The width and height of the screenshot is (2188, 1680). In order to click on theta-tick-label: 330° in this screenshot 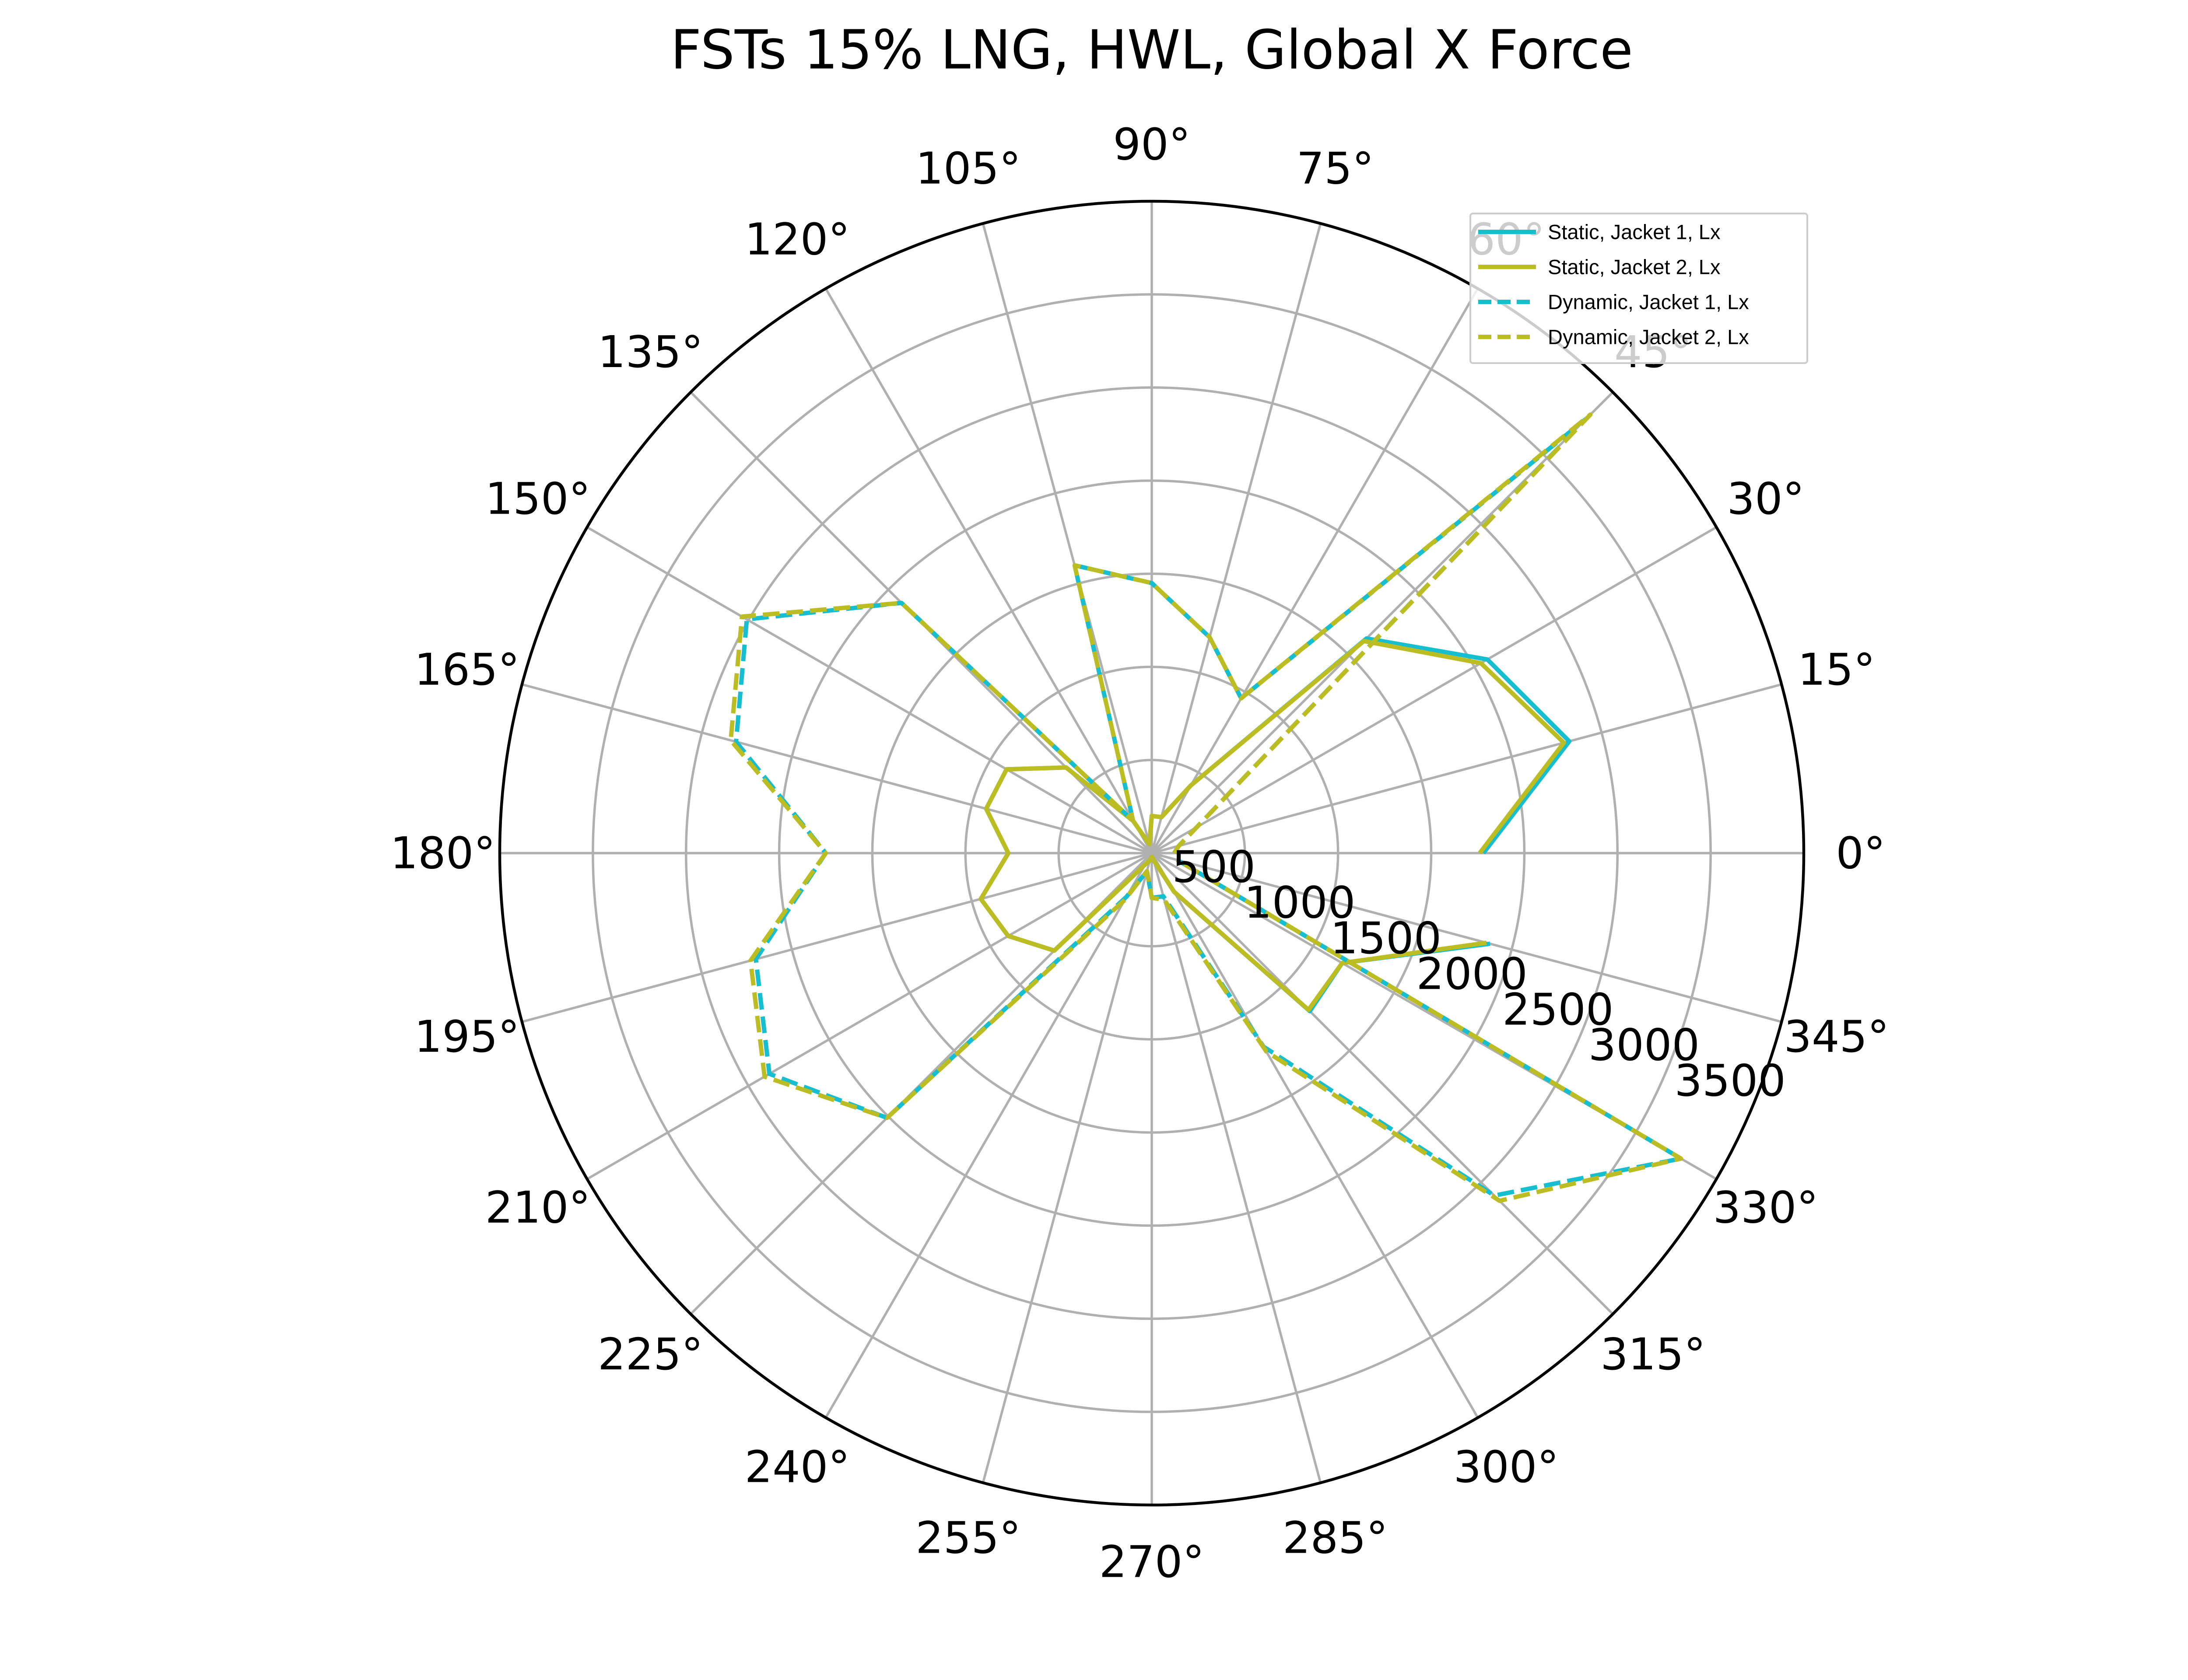, I will do `click(1766, 1207)`.